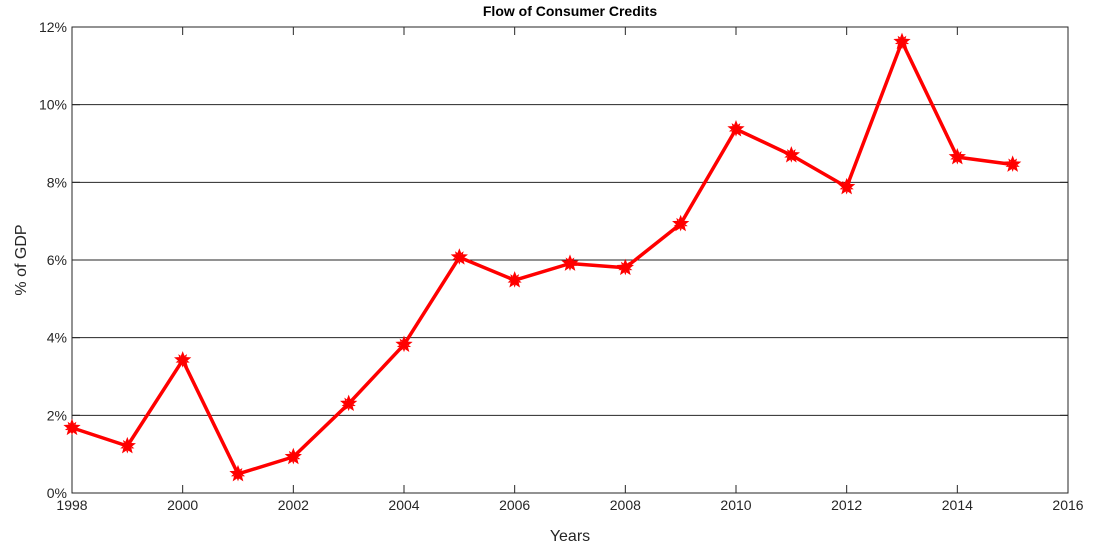  Describe the element at coordinates (1067, 505) in the screenshot. I see `x-tick-label: 2016` at that location.